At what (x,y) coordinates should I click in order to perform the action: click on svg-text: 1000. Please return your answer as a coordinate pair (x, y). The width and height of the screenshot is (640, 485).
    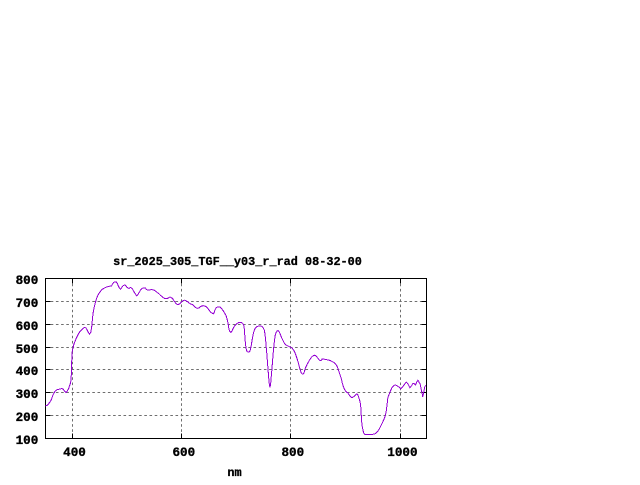
    Looking at the image, I should click on (402, 453).